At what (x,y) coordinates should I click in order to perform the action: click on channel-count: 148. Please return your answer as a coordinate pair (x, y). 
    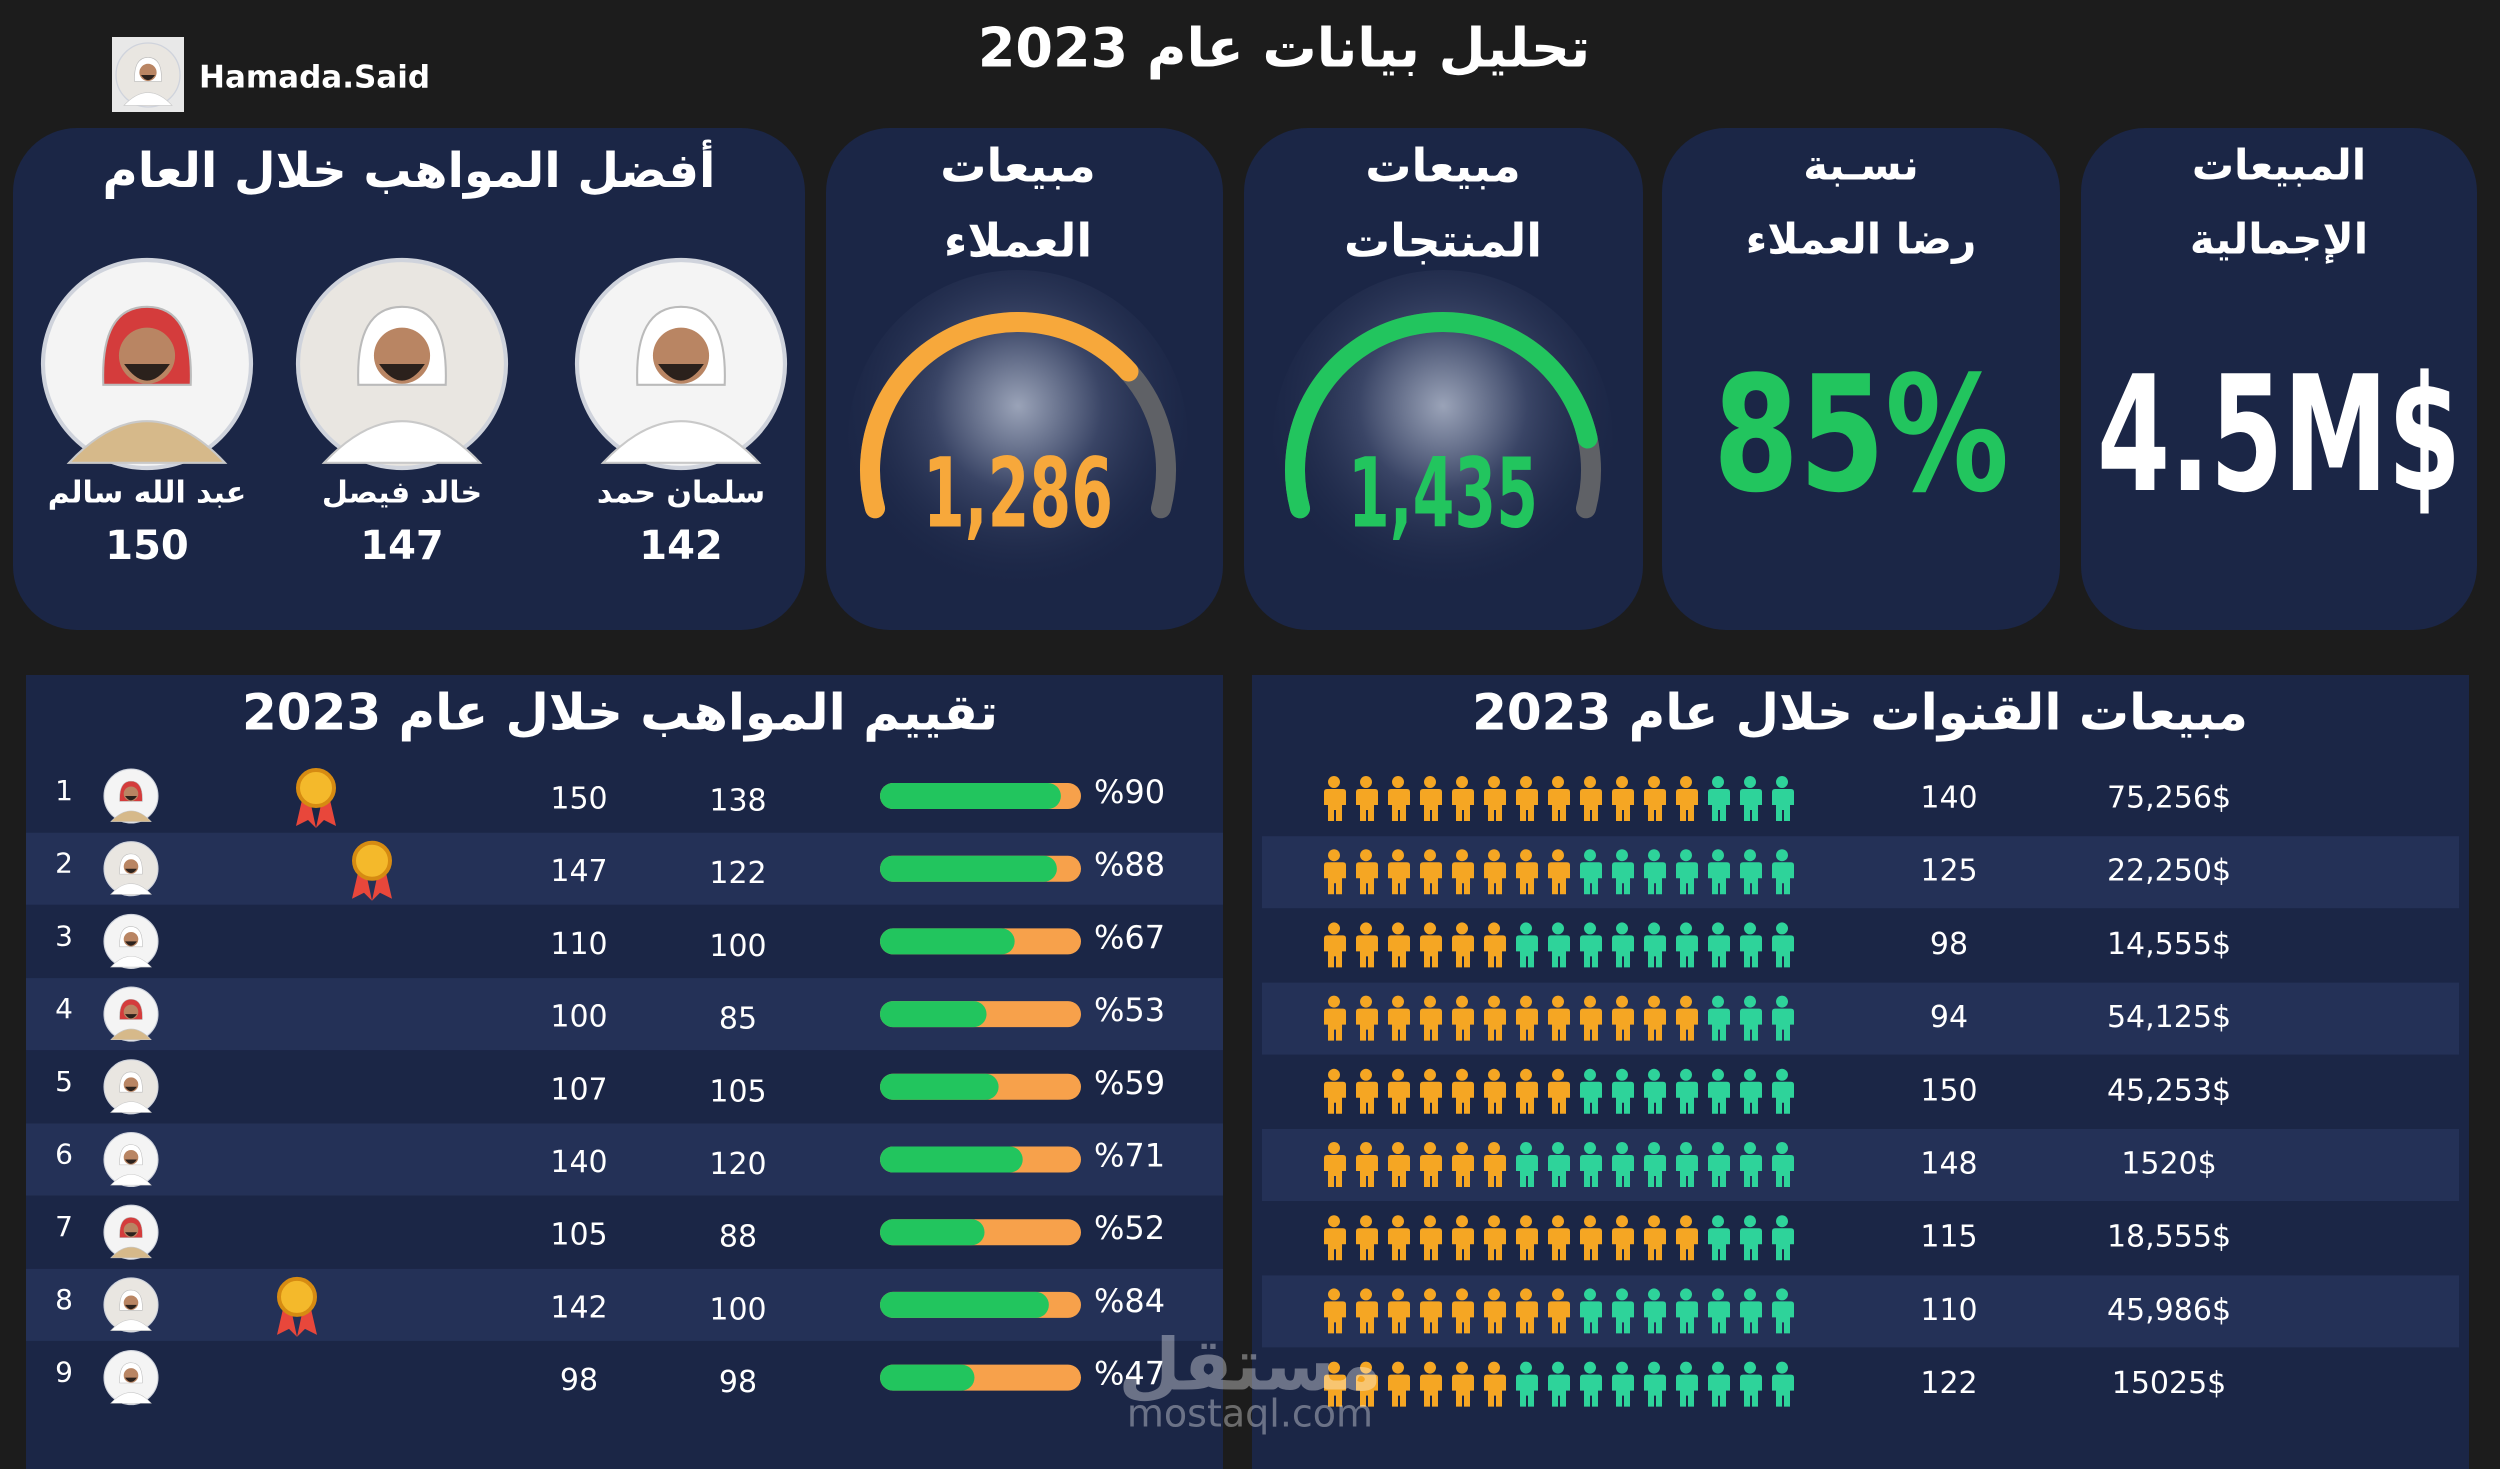
    Looking at the image, I should click on (1948, 1164).